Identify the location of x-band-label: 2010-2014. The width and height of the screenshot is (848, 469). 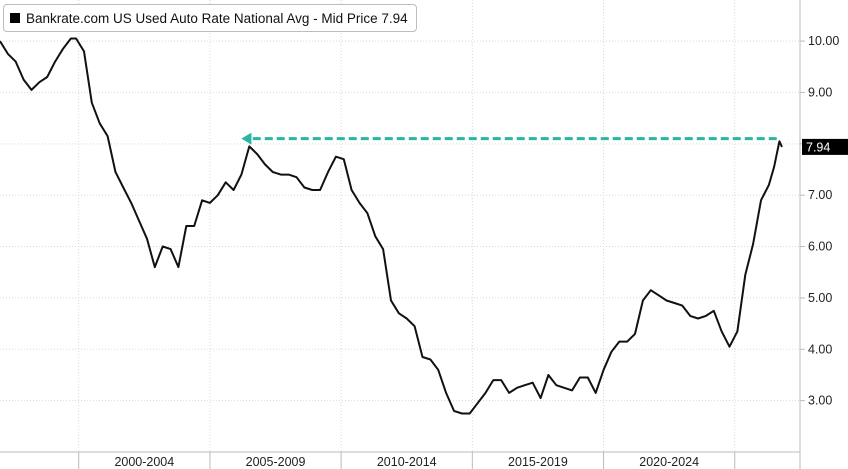
(407, 462).